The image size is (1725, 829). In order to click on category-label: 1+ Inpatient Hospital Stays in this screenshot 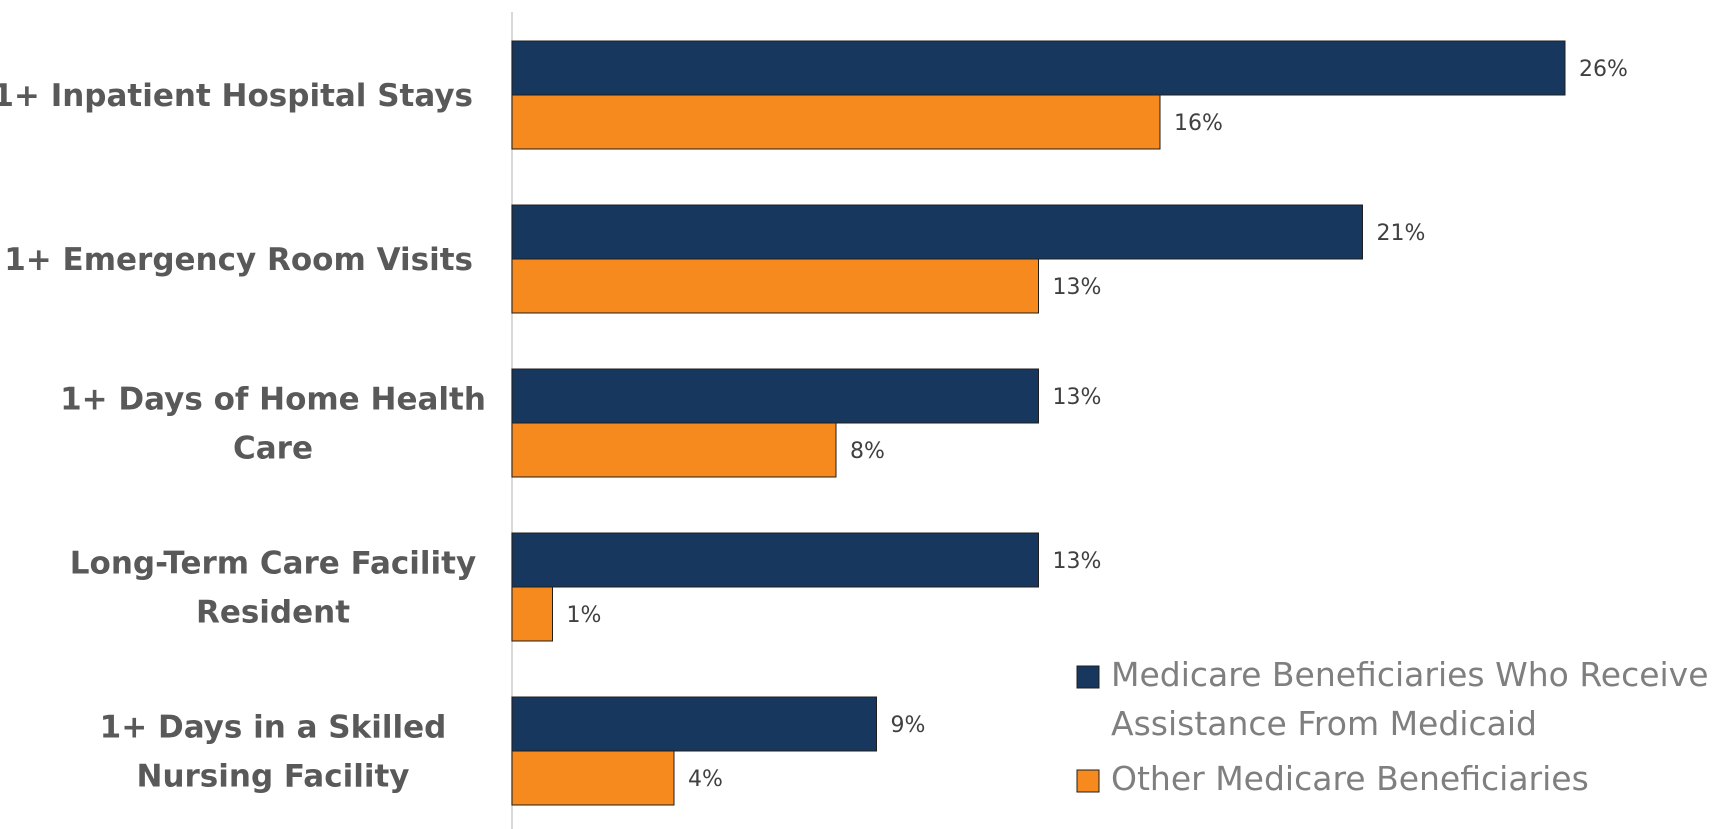, I will do `click(236, 96)`.